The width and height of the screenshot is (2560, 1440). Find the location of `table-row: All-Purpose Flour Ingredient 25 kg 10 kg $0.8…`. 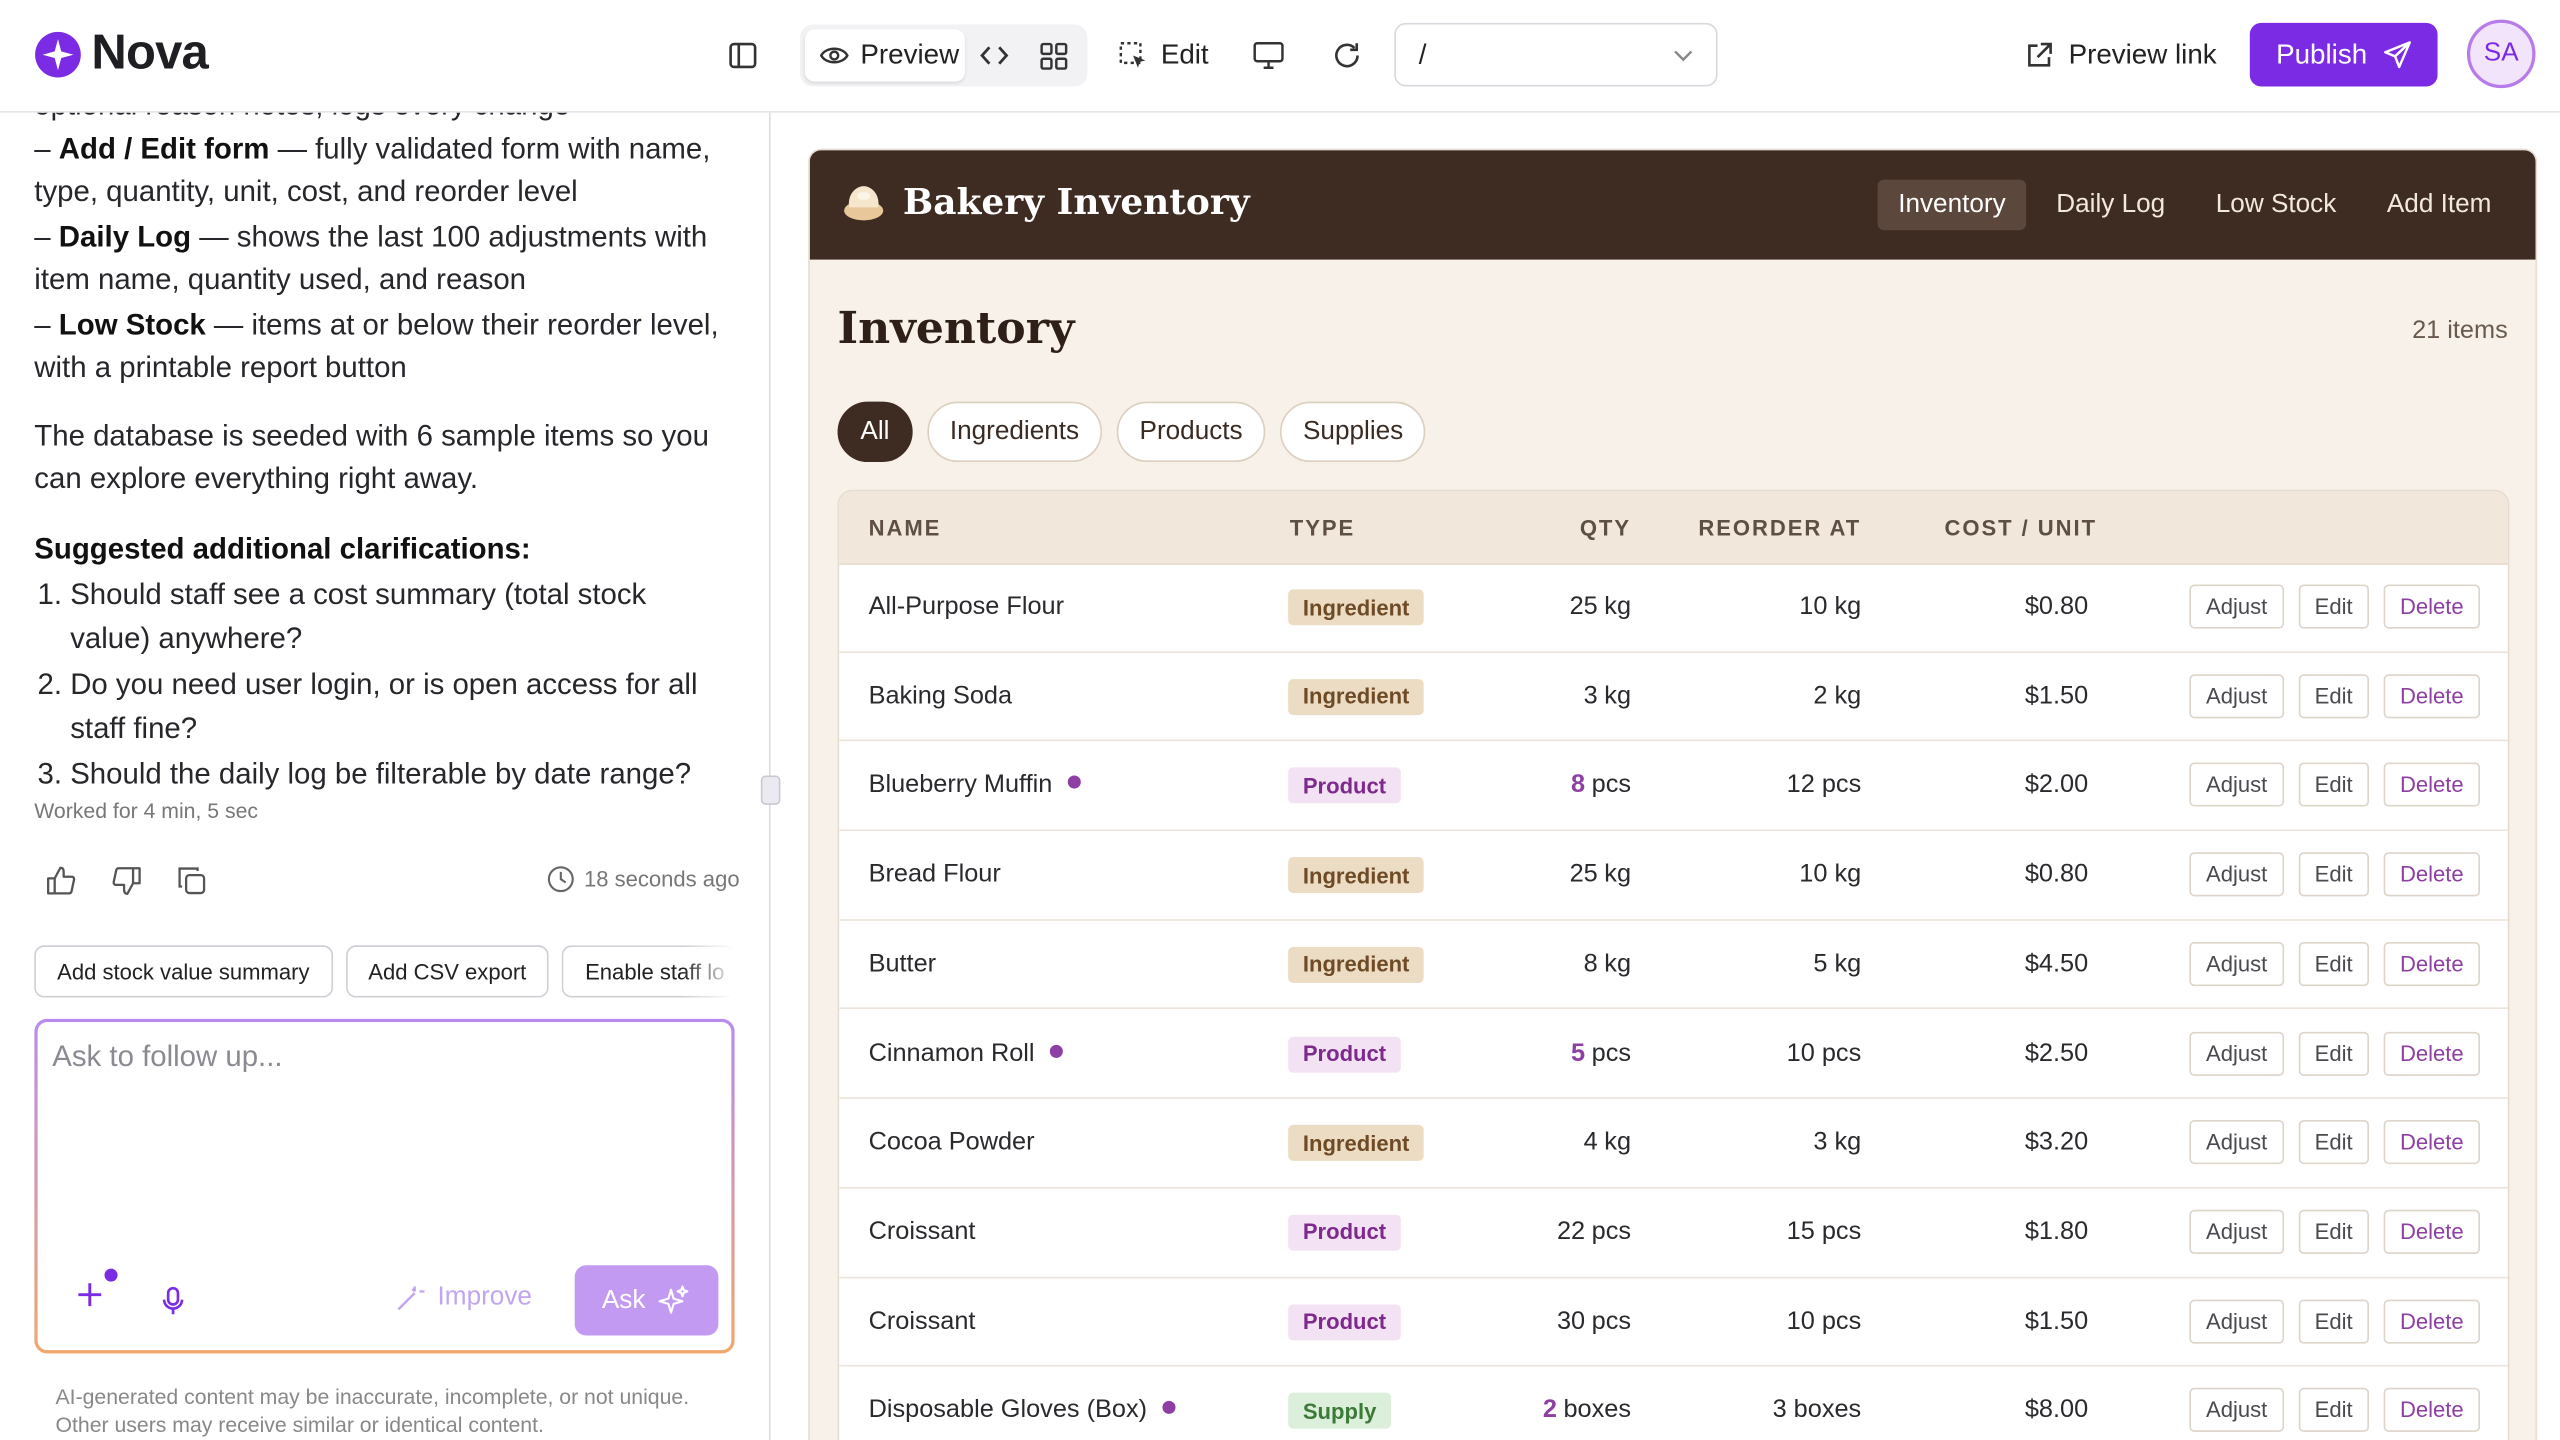

table-row: All-Purpose Flour Ingredient 25 kg 10 kg $0.8… is located at coordinates (1673, 608).